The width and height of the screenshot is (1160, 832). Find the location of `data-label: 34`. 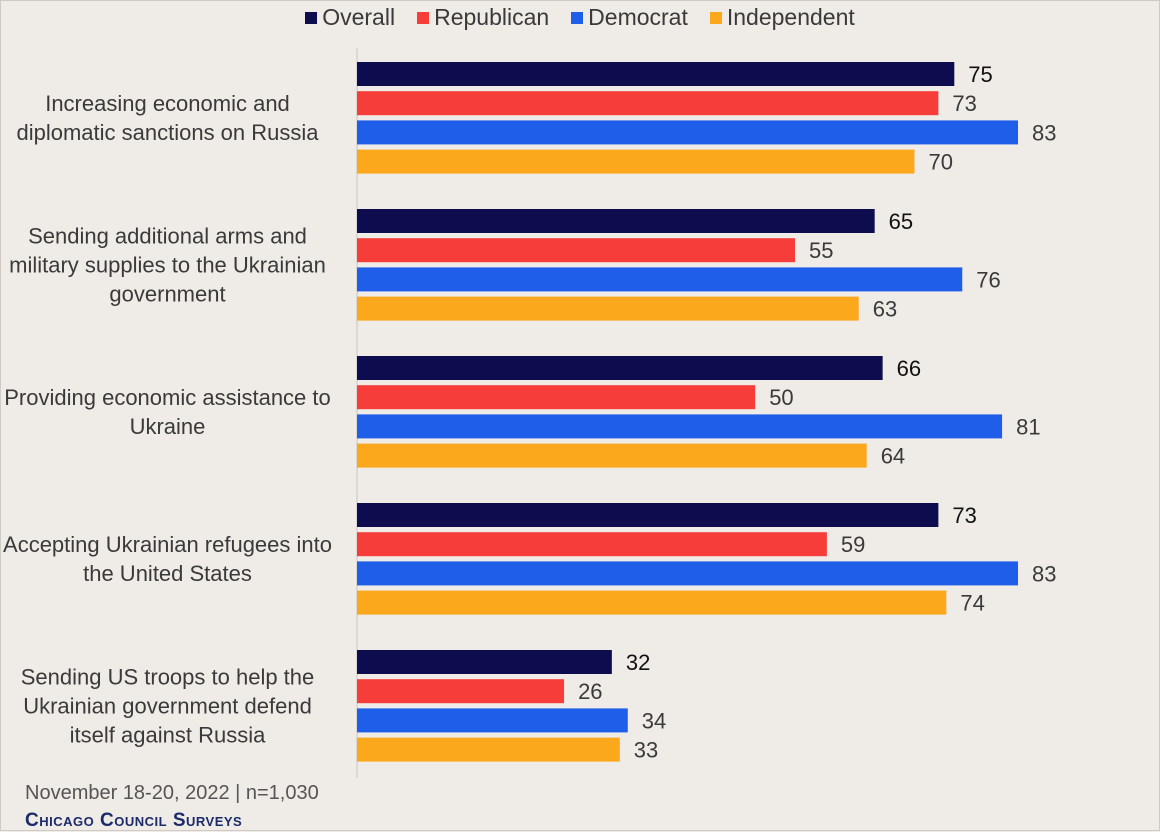

data-label: 34 is located at coordinates (654, 720).